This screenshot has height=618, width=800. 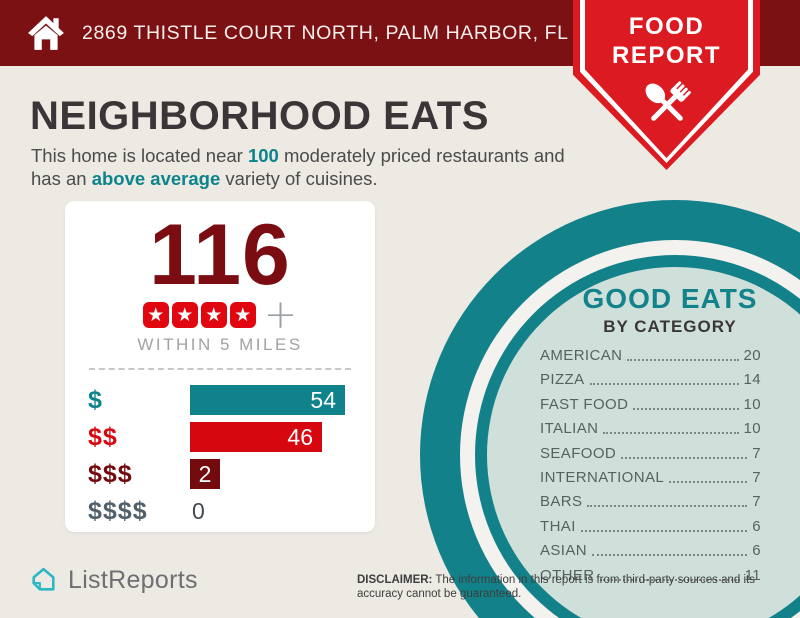 I want to click on bar-value: 46, so click(x=300, y=436).